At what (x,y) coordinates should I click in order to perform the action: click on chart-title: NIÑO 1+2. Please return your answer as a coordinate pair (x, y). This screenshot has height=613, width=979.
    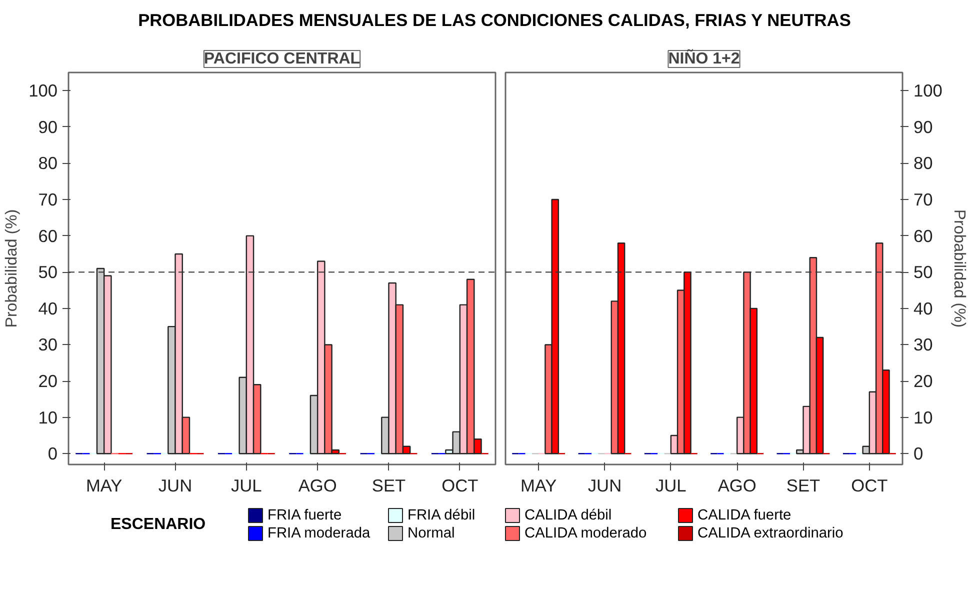
    Looking at the image, I should click on (704, 58).